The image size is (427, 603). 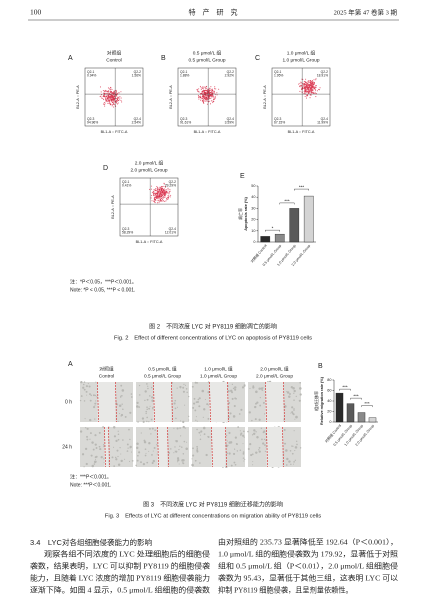 What do you see at coordinates (113, 207) in the screenshot?
I see `axis-label: BL2-A :: PE-A` at bounding box center [113, 207].